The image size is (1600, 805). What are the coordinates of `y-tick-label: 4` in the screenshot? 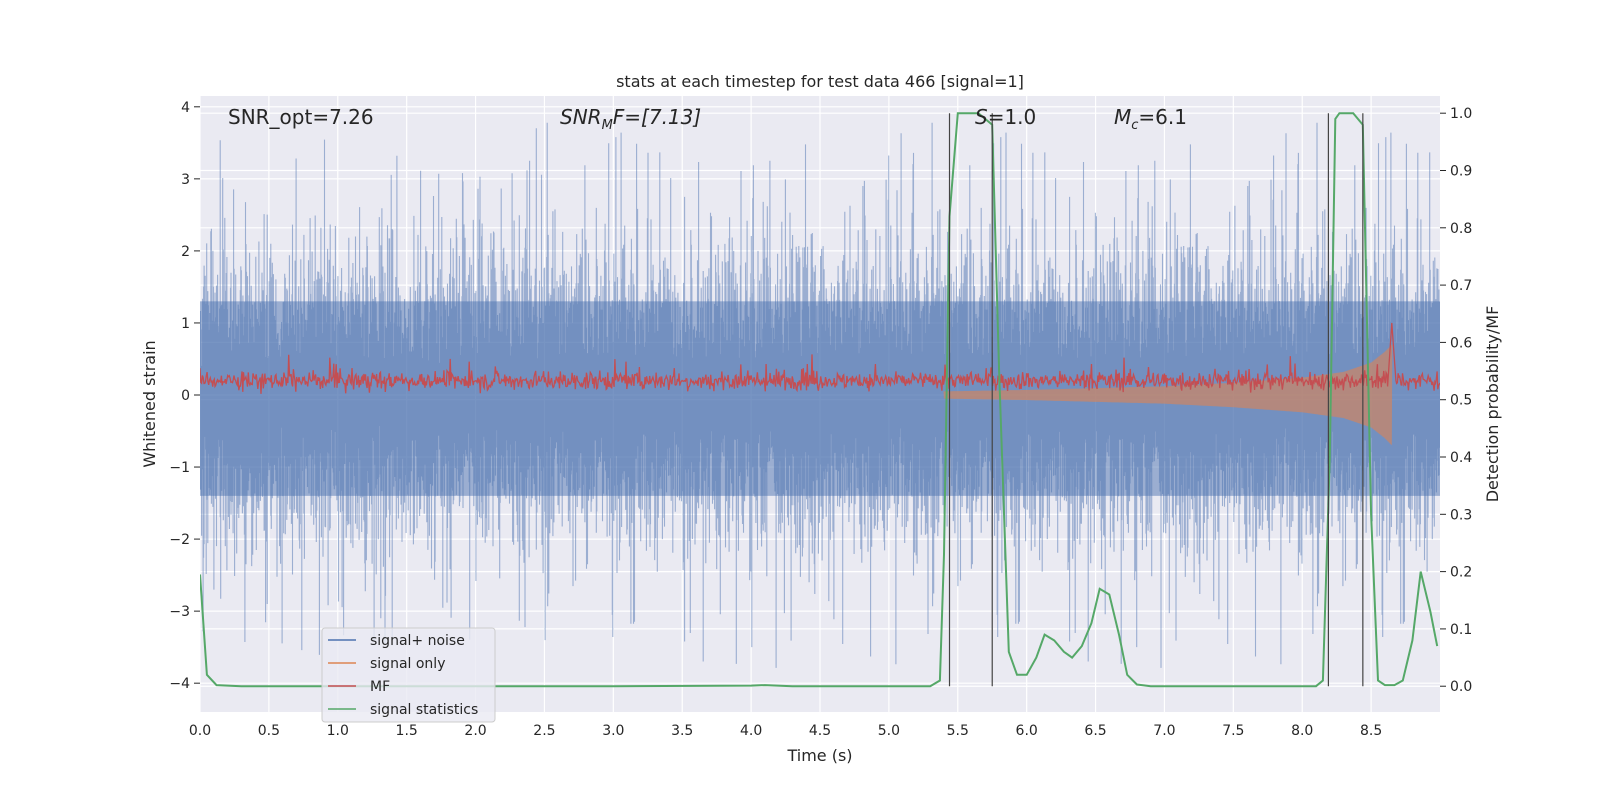 It's located at (185, 108).